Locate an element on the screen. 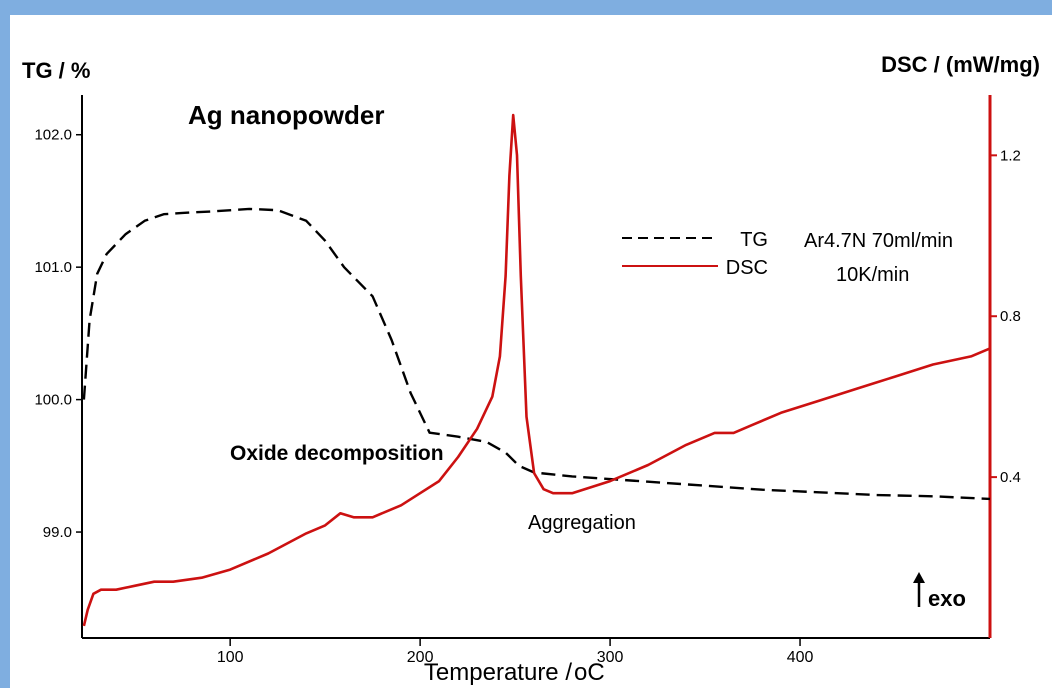 This screenshot has height=688, width=1052. x-axis-title: Temperature / is located at coordinates (498, 672).